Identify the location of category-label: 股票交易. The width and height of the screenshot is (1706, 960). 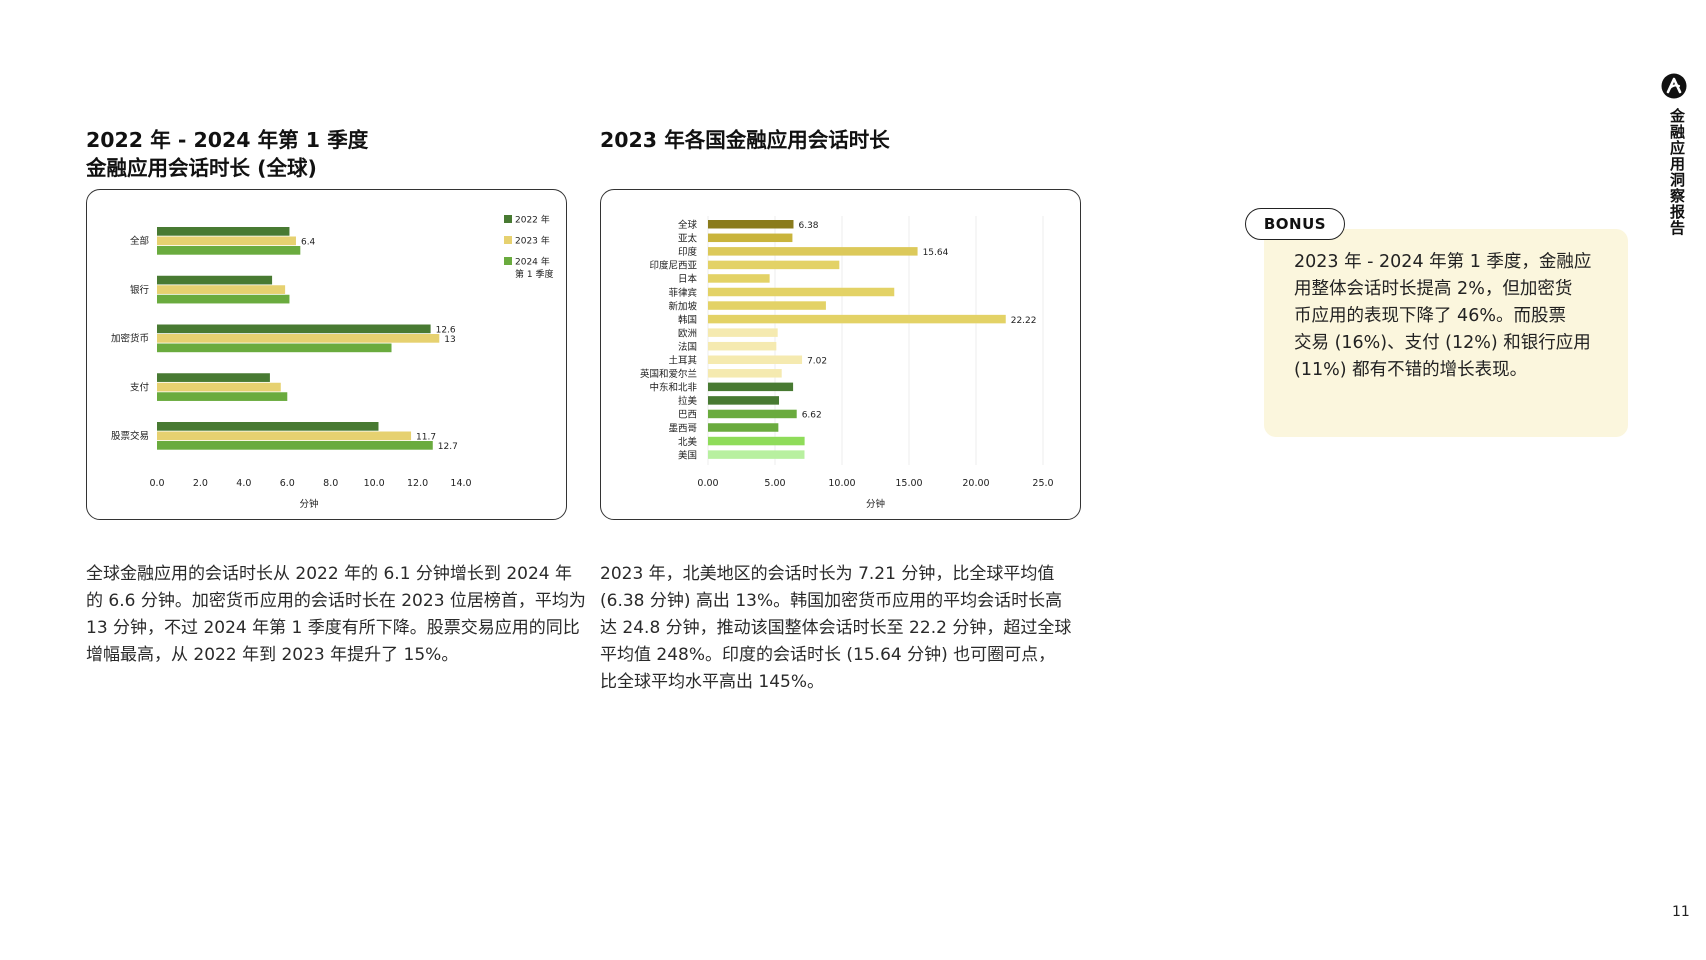
(130, 436).